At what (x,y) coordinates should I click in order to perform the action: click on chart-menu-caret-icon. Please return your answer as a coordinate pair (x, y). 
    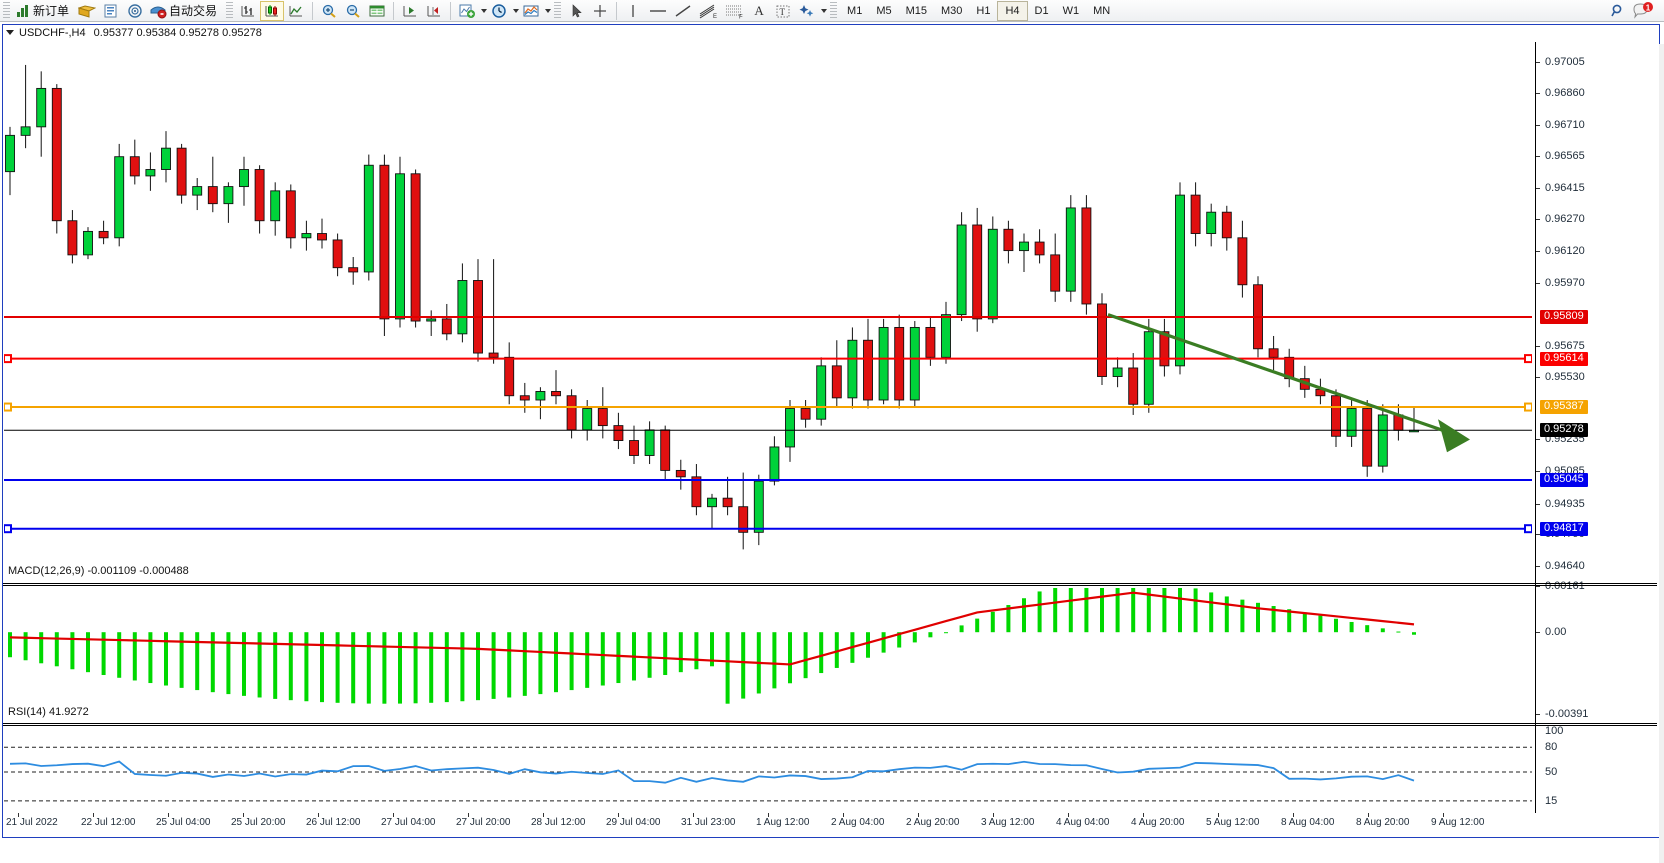
    Looking at the image, I should click on (10, 32).